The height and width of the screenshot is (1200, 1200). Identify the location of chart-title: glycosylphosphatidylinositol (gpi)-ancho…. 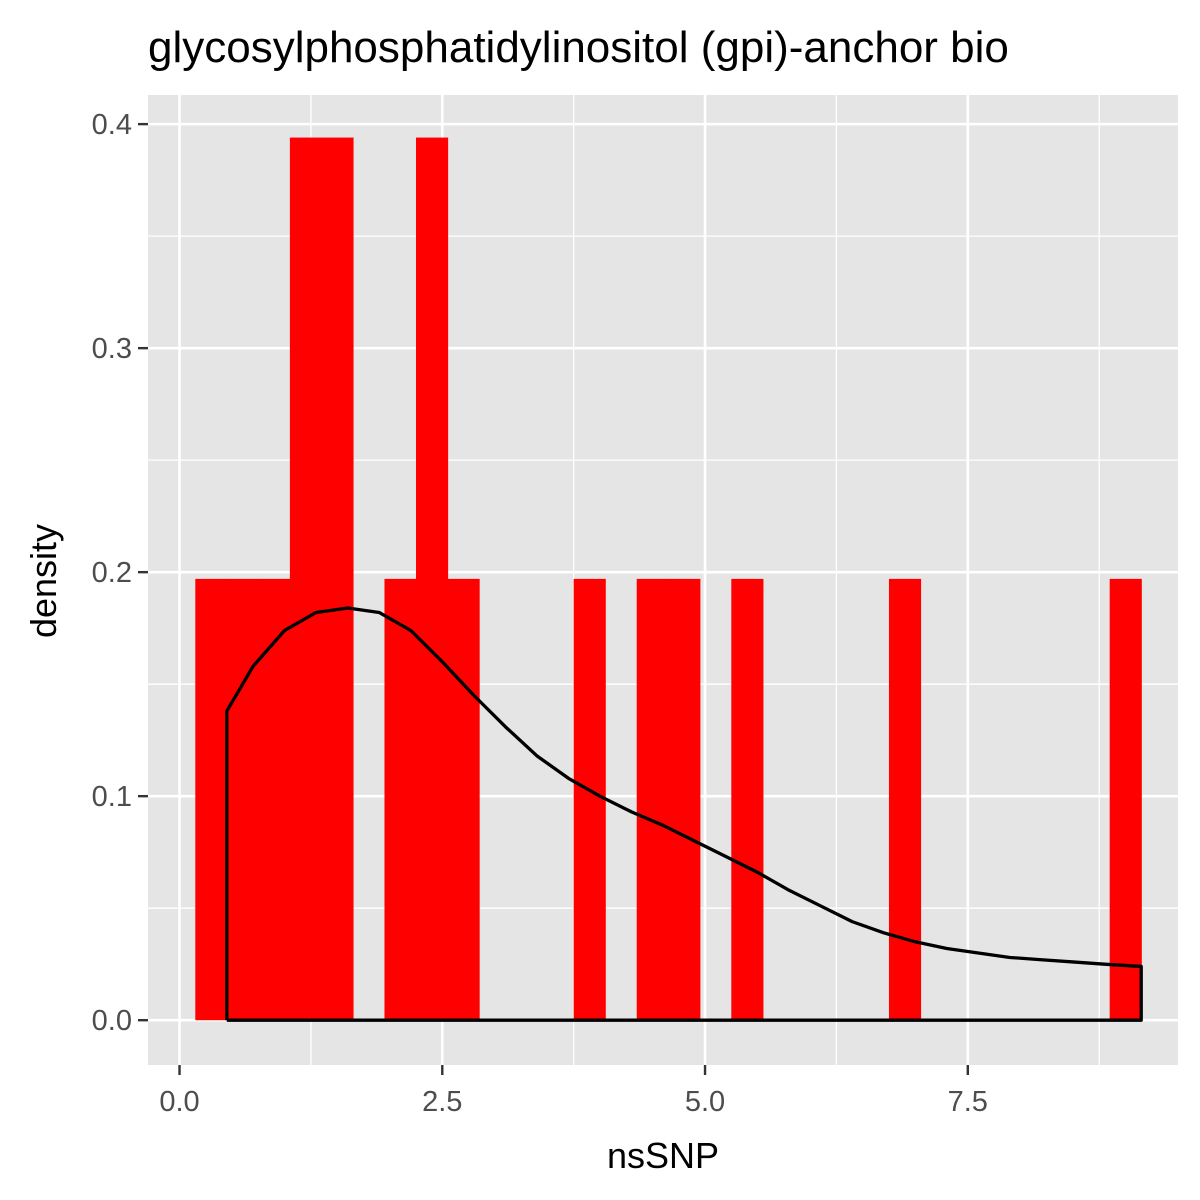
(578, 47).